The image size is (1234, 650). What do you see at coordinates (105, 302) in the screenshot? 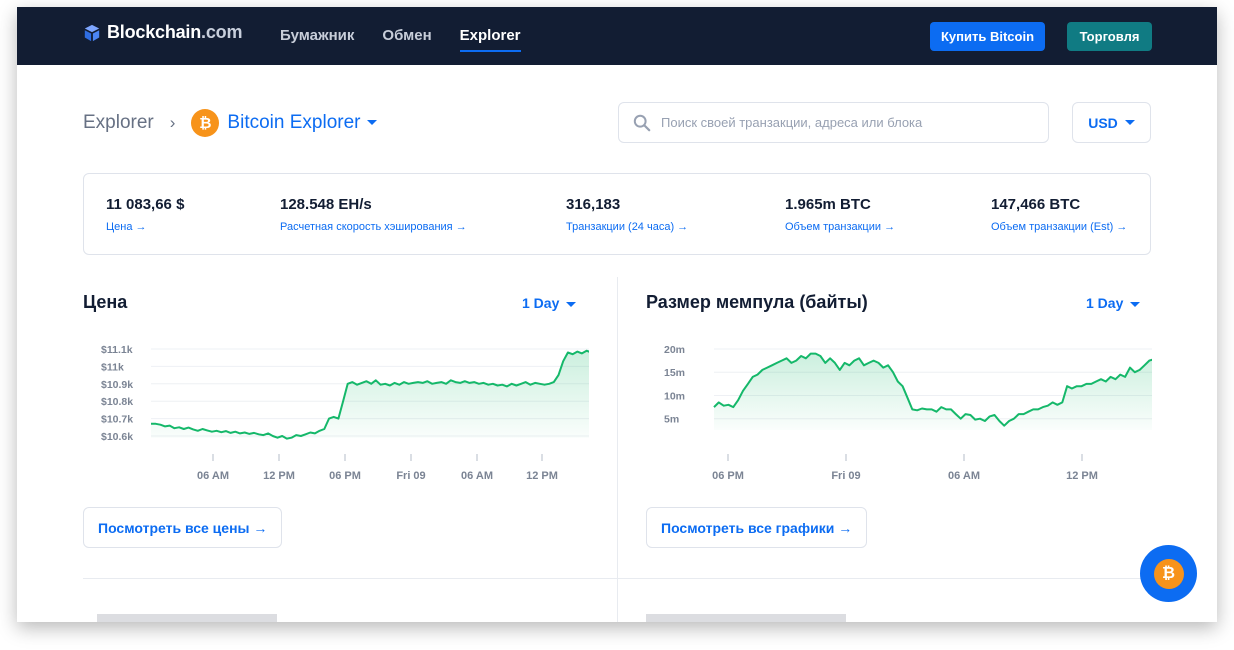
I see `price-panel-title: Цена` at bounding box center [105, 302].